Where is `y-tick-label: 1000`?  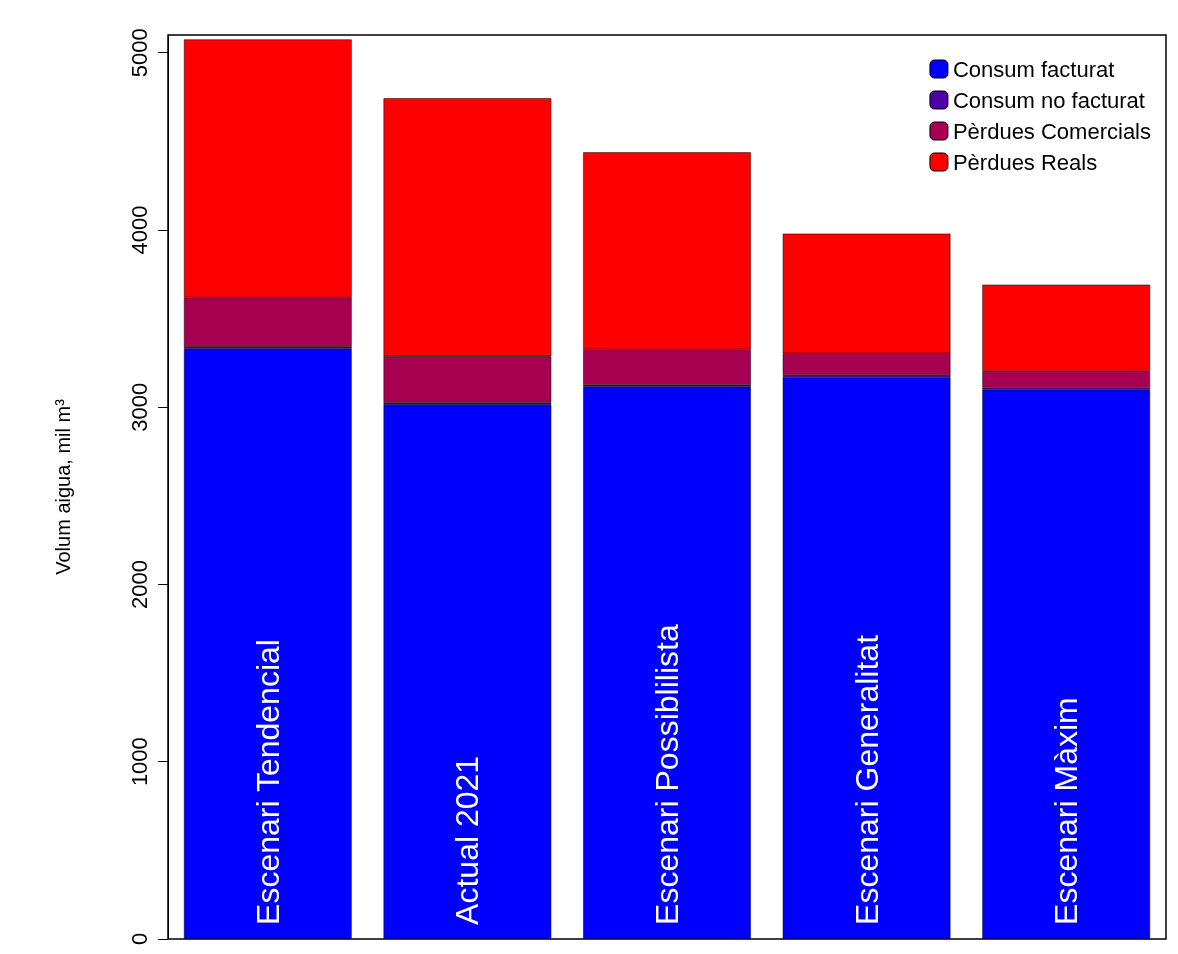 y-tick-label: 1000 is located at coordinates (139, 762).